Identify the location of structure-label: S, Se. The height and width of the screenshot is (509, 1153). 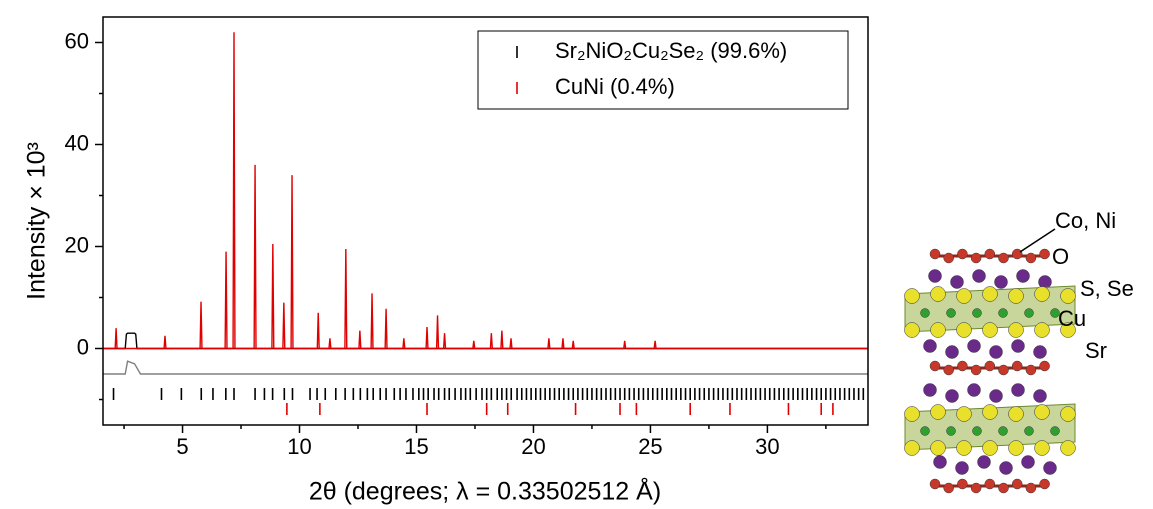
(1107, 288).